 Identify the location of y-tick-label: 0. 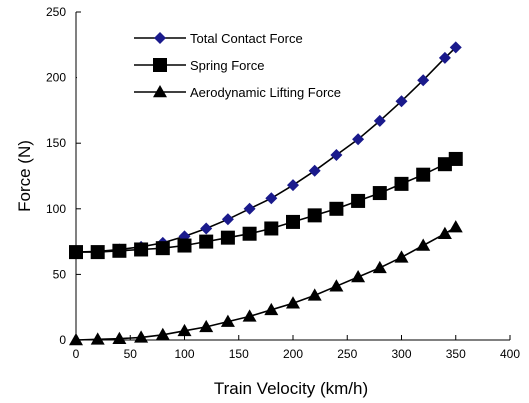
(62, 340).